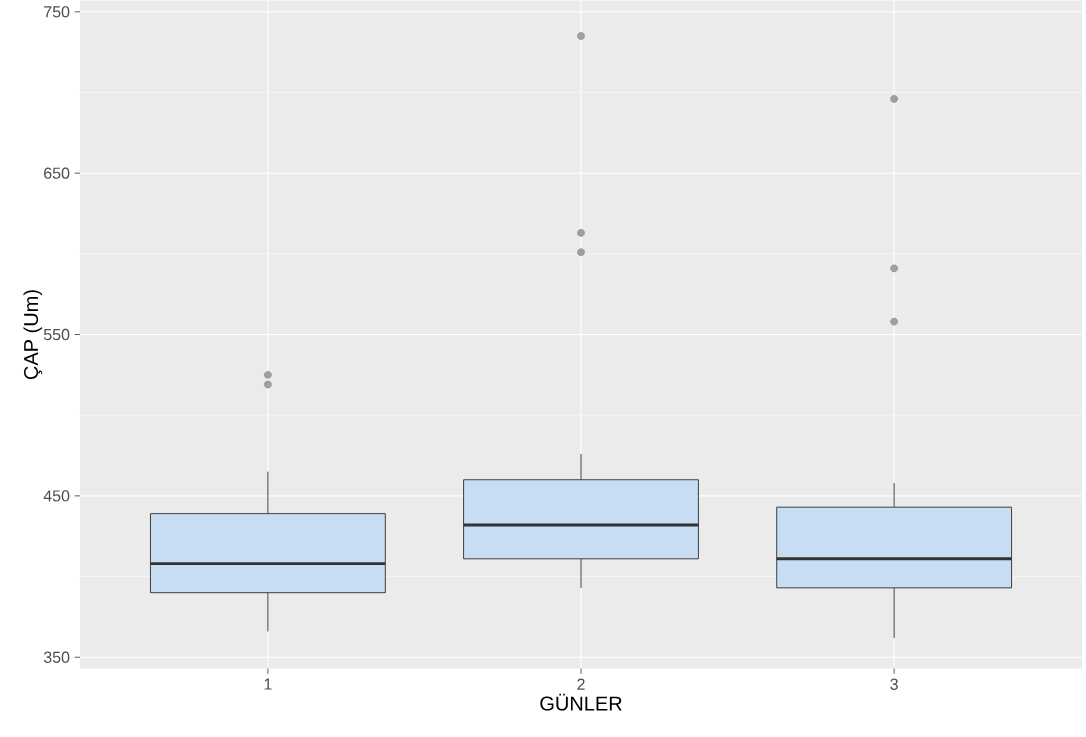  Describe the element at coordinates (57, 173) in the screenshot. I see `y-tick-label: 650` at that location.